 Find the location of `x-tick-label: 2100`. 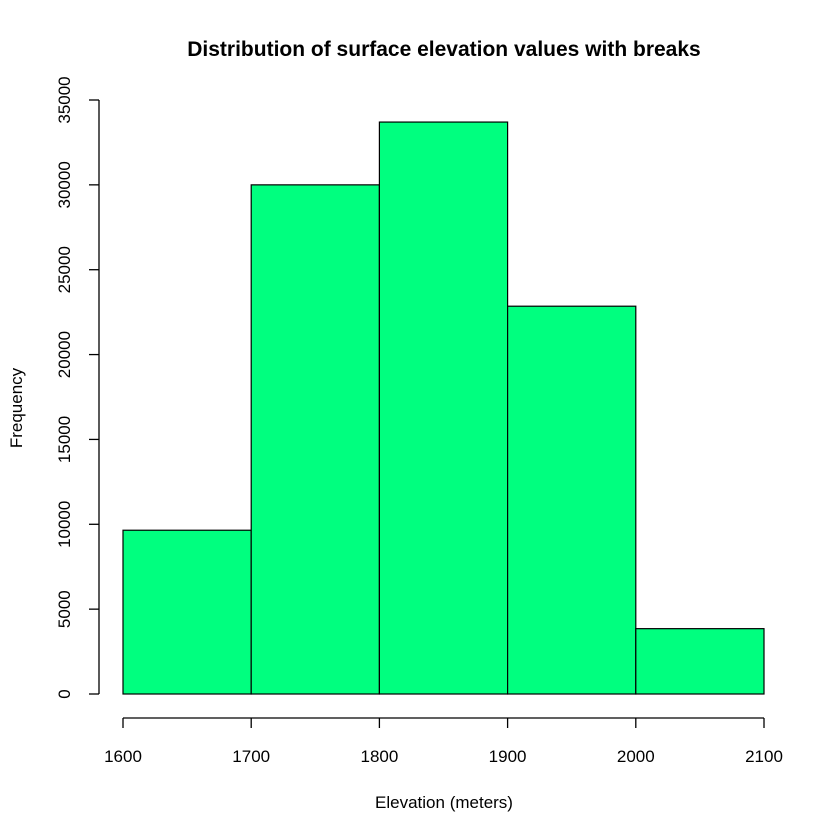

x-tick-label: 2100 is located at coordinates (764, 756).